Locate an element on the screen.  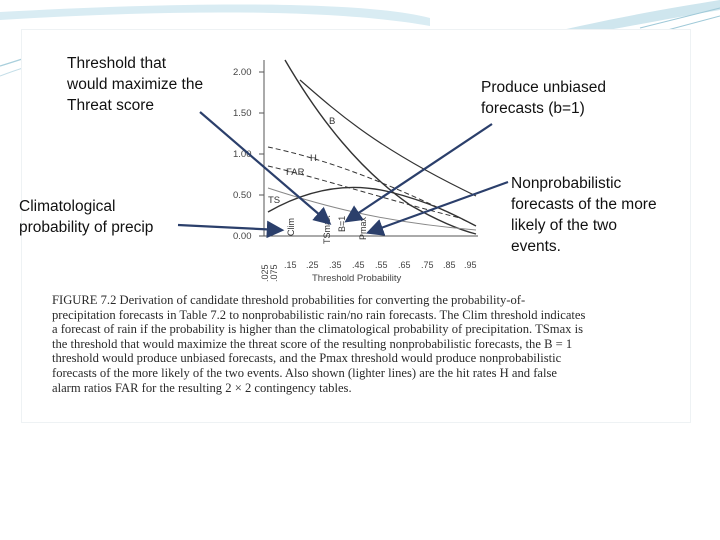
y-tick-0: 0.00 is located at coordinates (242, 236).